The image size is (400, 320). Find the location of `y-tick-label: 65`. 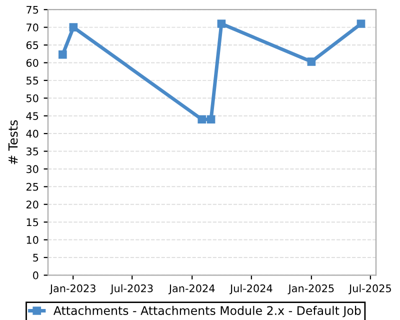

y-tick-label: 65 is located at coordinates (32, 45).